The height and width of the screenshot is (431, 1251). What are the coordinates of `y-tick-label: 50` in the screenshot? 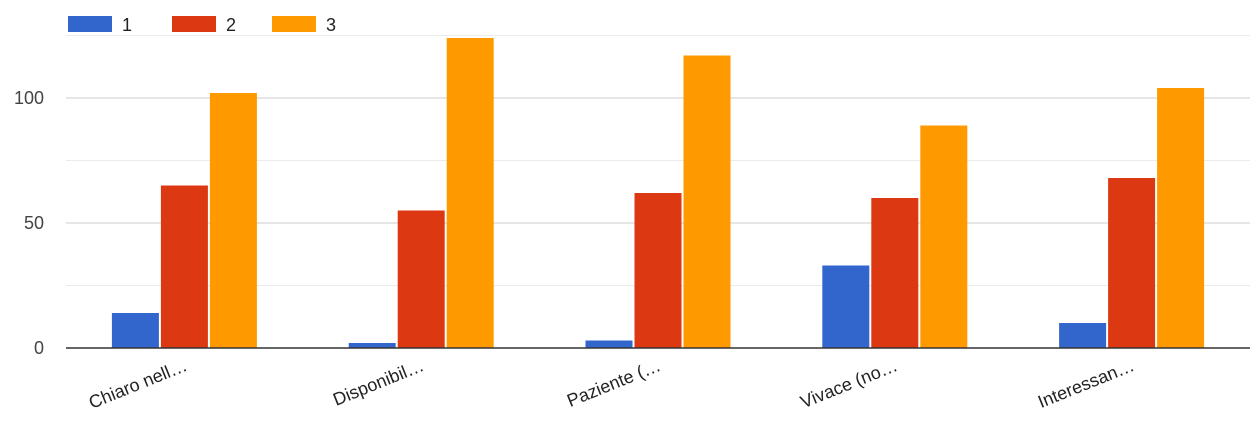 It's located at (34, 223).